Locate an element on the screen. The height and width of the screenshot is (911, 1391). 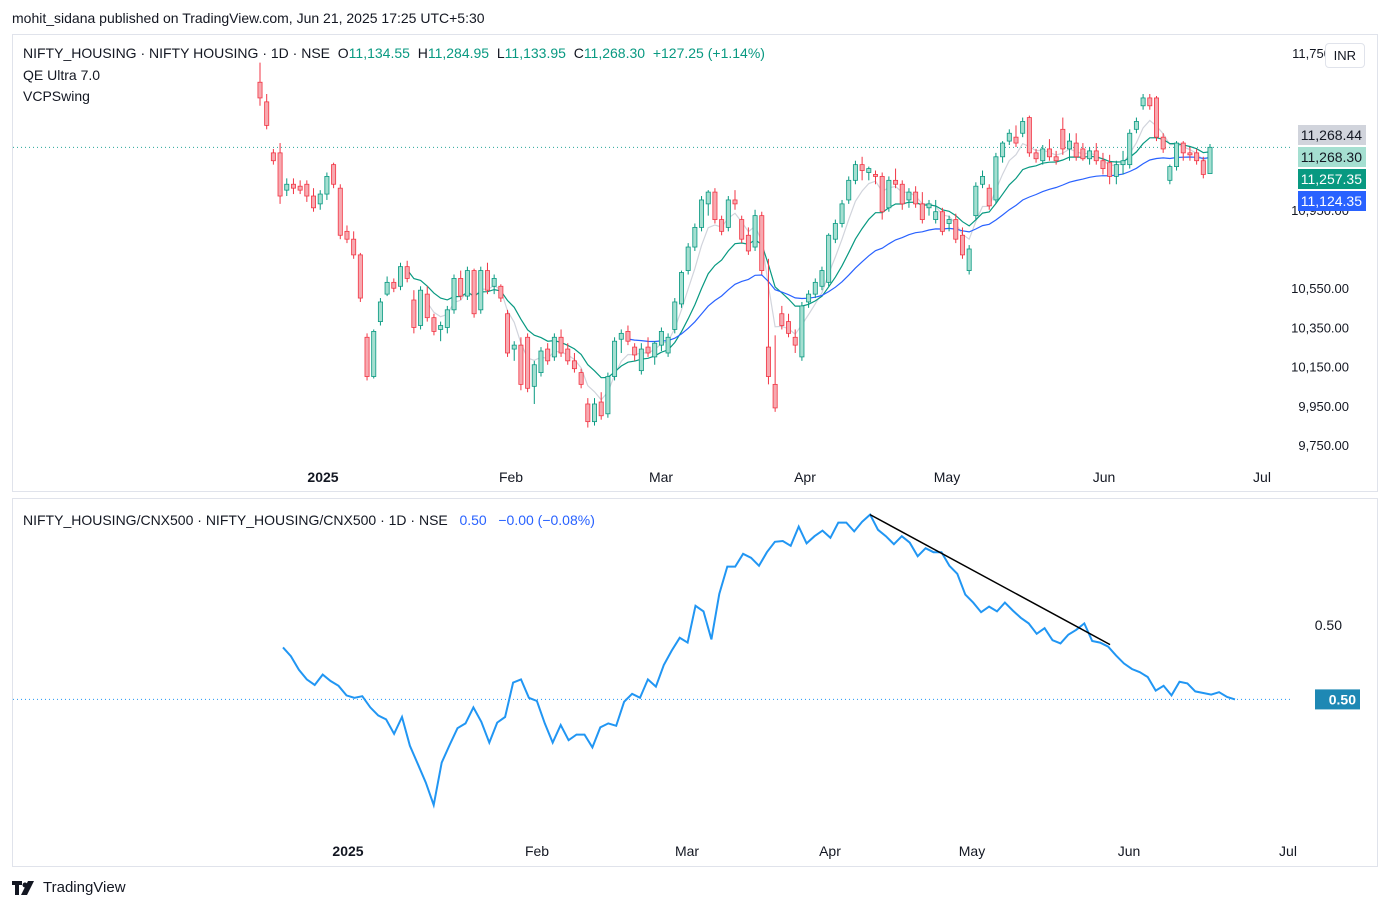
indicator-qe-ultra: QE Ultra 7.0 is located at coordinates (62, 75).